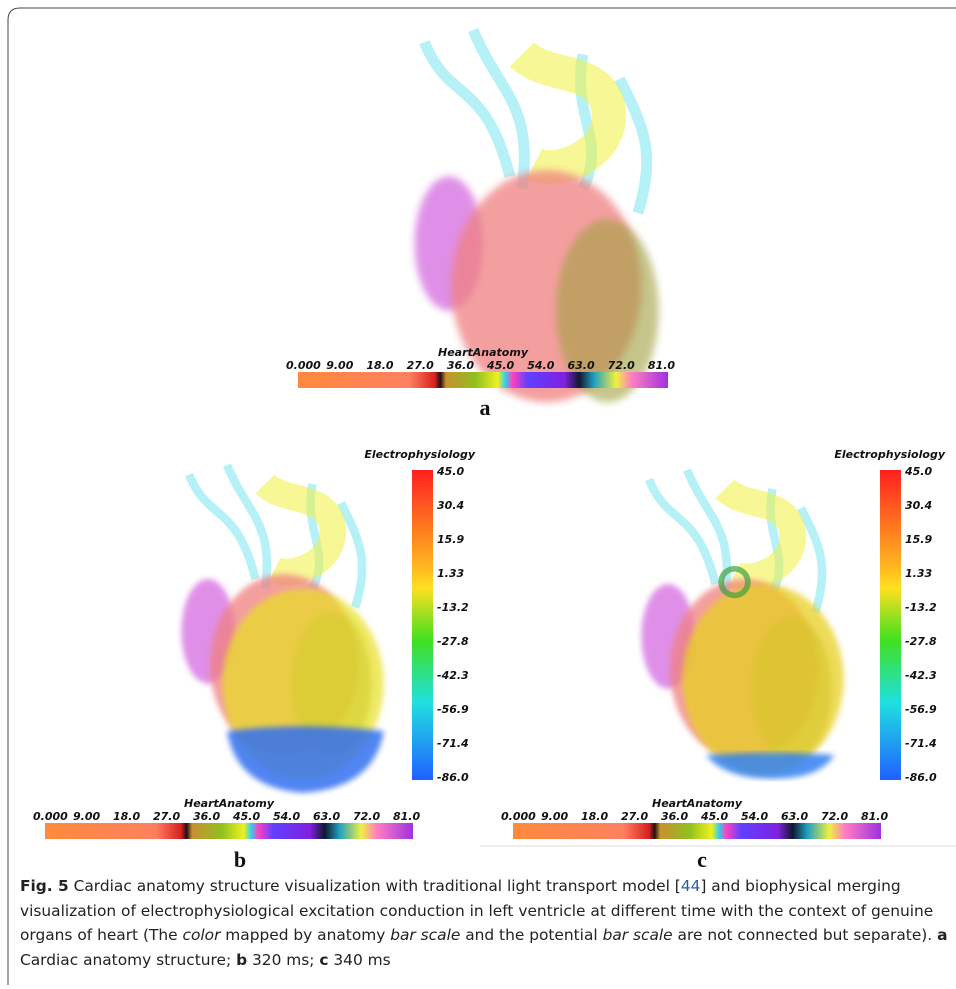 The image size is (956, 989). Describe the element at coordinates (44, 886) in the screenshot. I see `figure-label: Fig. 5` at that location.